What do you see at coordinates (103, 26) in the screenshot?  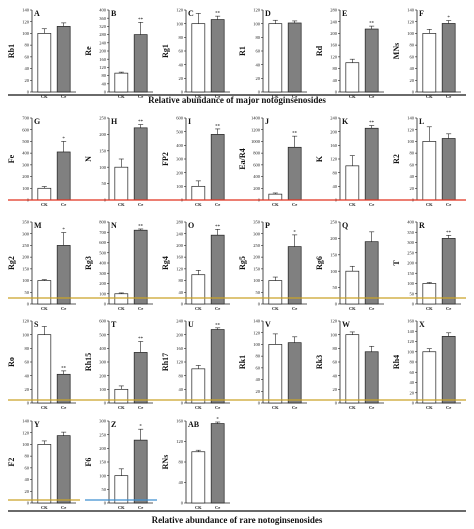 I see `y-tick-label: 320` at bounding box center [103, 26].